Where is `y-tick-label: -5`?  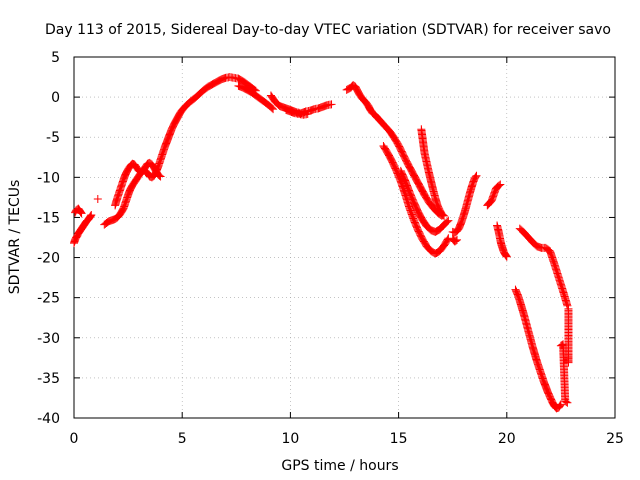
y-tick-label: -5 is located at coordinates (53, 138).